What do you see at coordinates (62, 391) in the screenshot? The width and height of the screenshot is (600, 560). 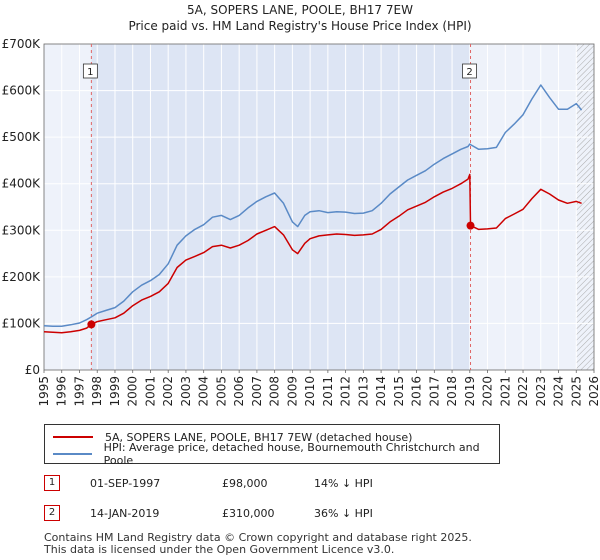 I see `x-tick-label: 1996` at bounding box center [62, 391].